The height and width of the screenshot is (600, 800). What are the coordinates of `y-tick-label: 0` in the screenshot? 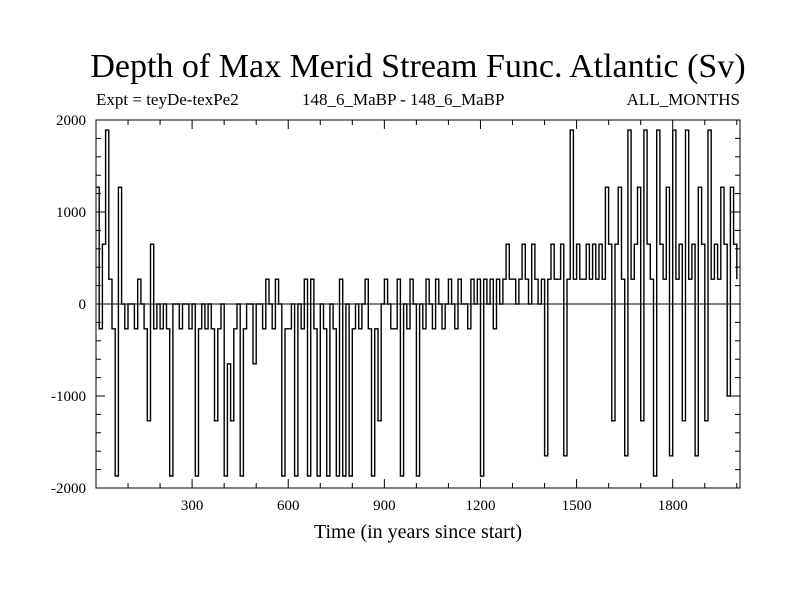 It's located at (83, 305).